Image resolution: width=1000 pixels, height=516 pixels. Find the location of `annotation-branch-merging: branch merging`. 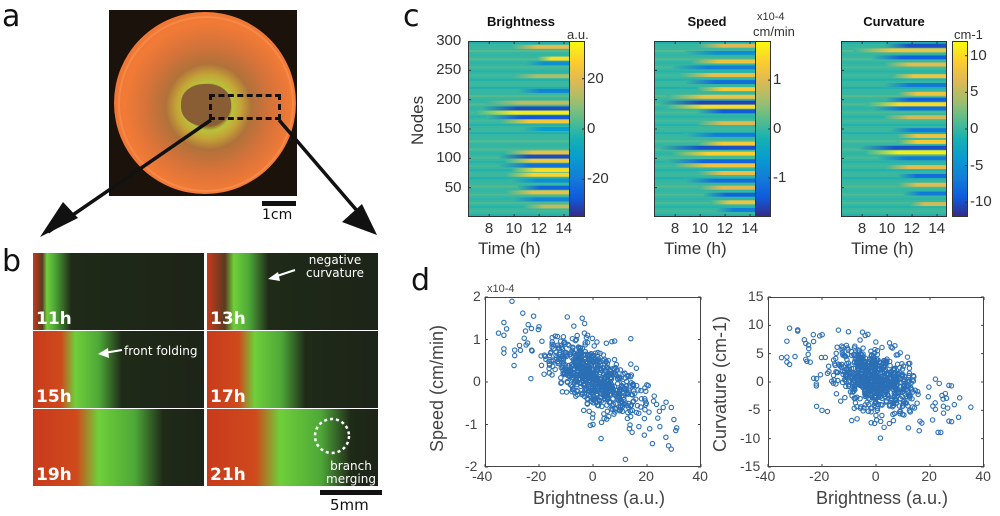

annotation-branch-merging: branch merging is located at coordinates (351, 472).